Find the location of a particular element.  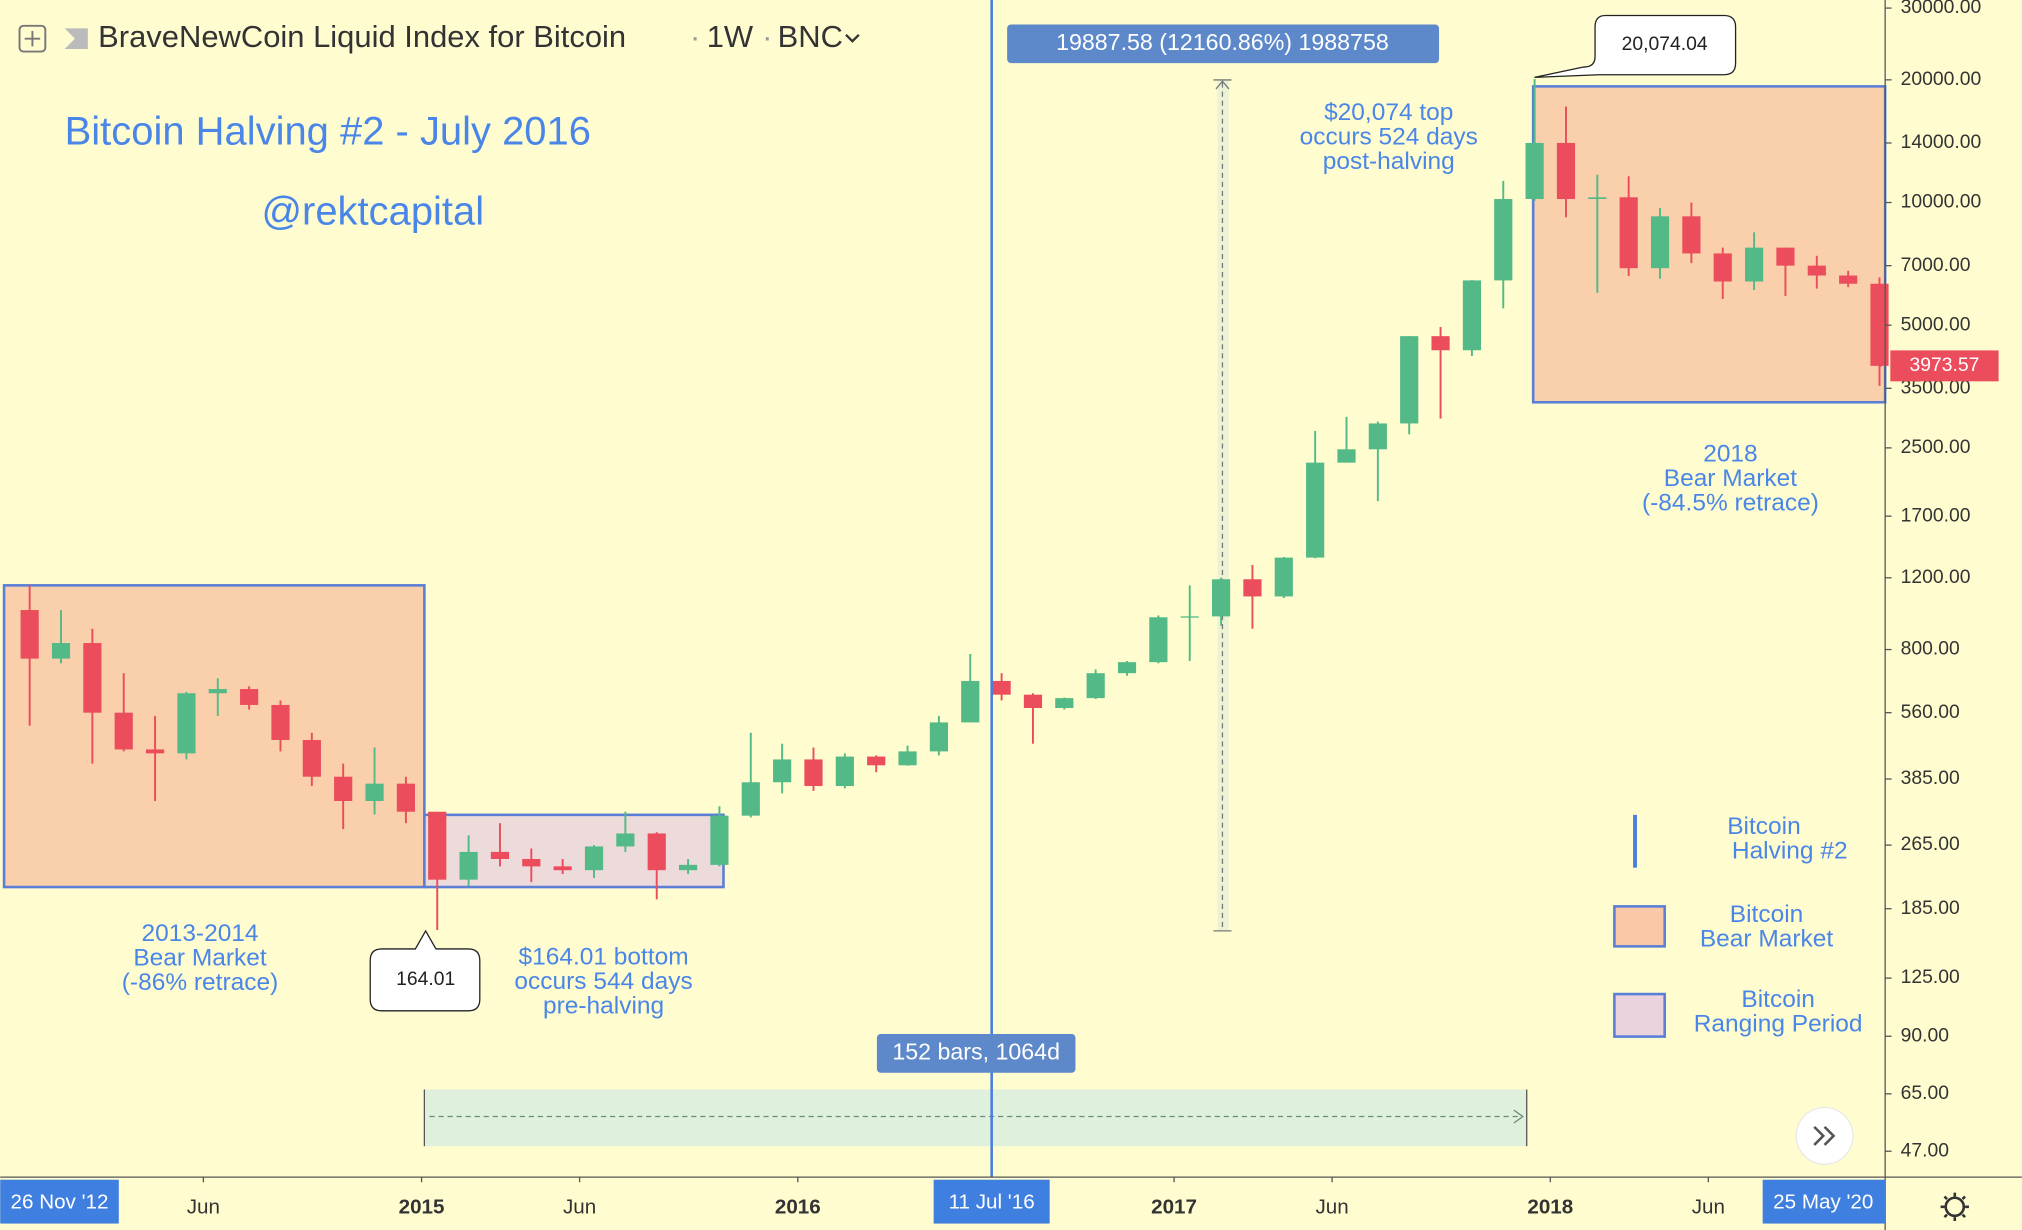

high-callout-text: 20,074.04 is located at coordinates (1665, 44).